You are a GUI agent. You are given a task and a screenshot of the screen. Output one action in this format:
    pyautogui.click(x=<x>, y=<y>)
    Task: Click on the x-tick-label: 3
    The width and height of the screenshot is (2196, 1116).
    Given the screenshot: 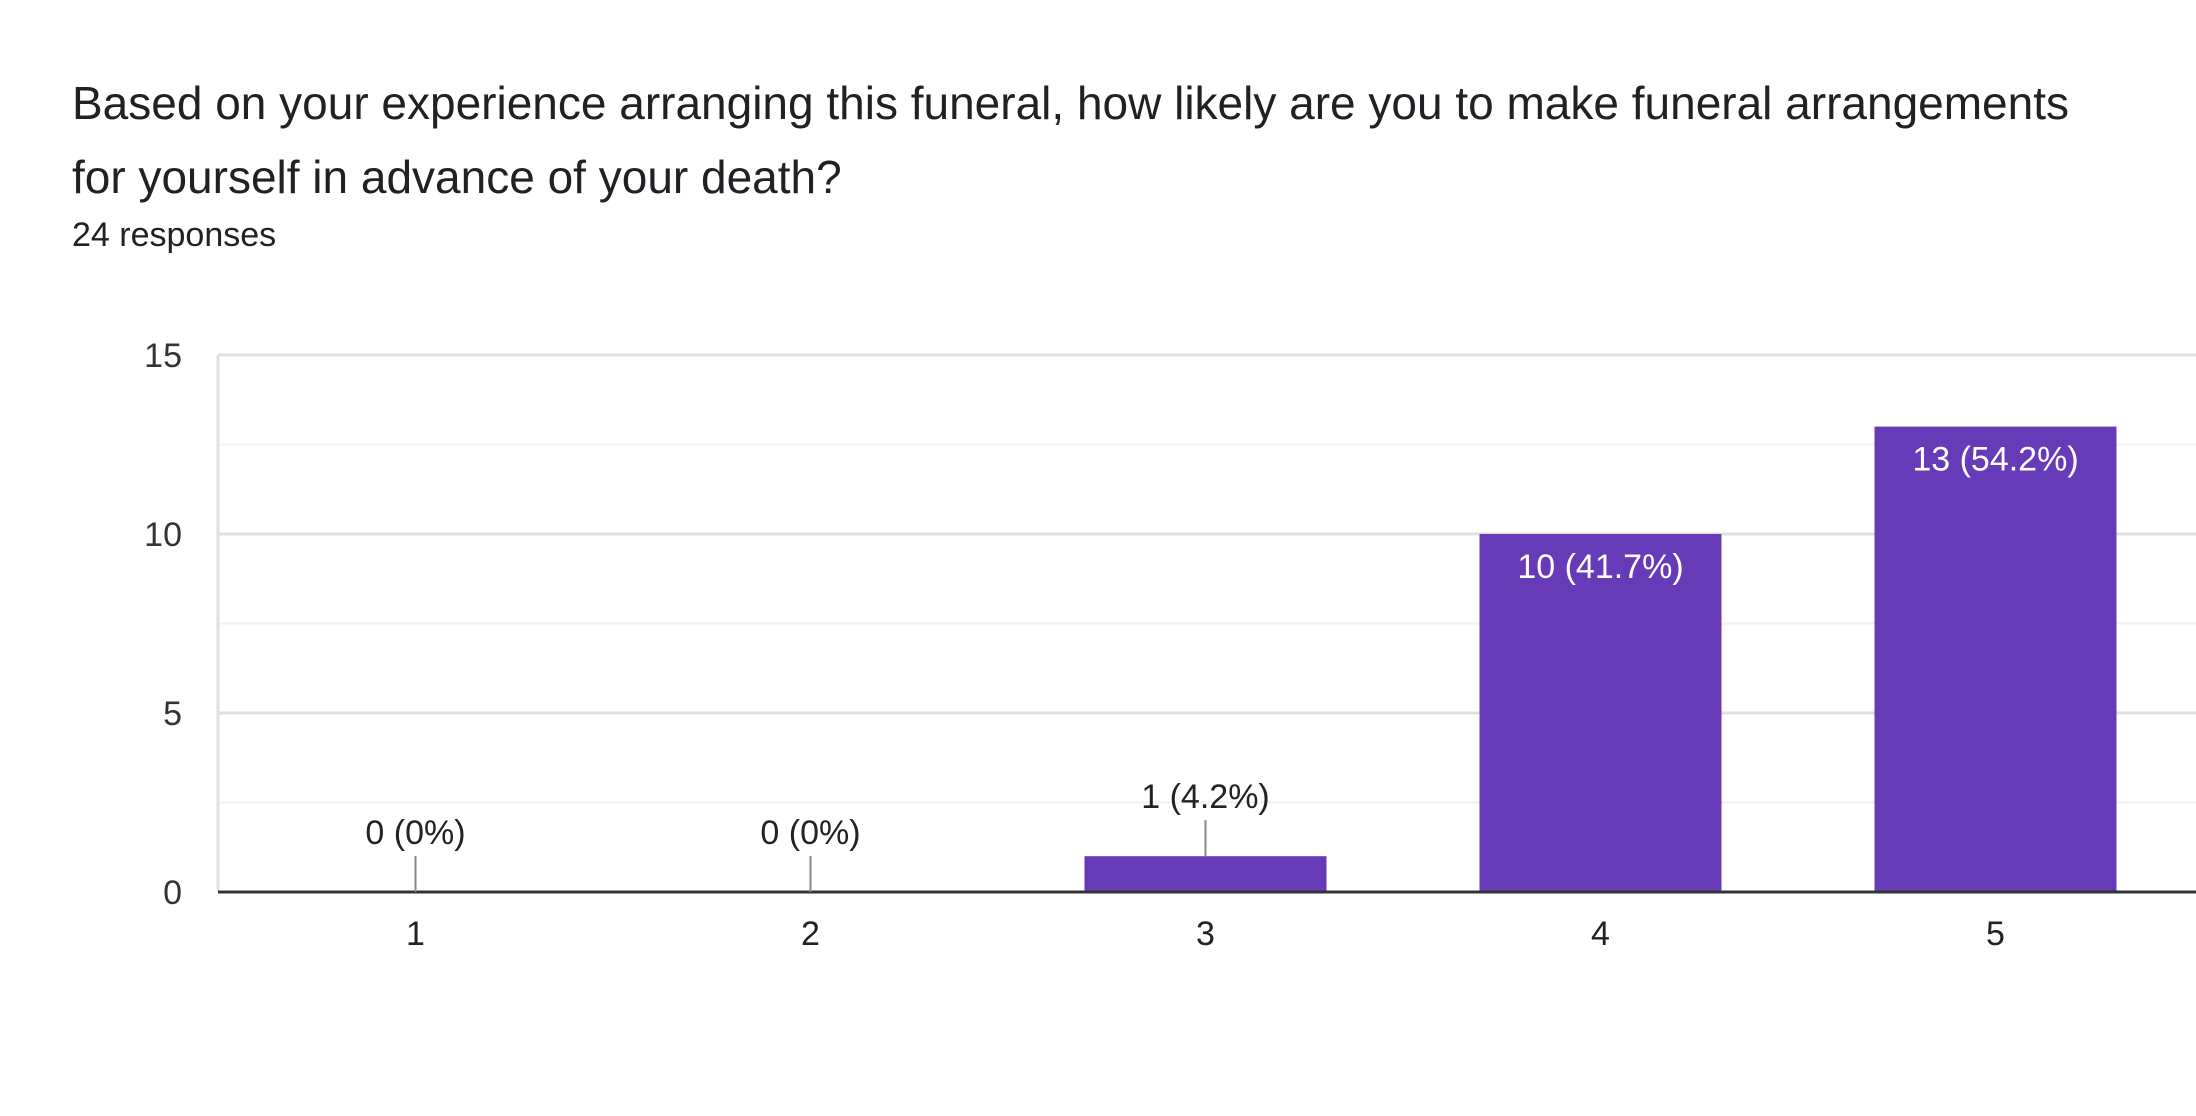 What is the action you would take?
    pyautogui.click(x=1205, y=934)
    